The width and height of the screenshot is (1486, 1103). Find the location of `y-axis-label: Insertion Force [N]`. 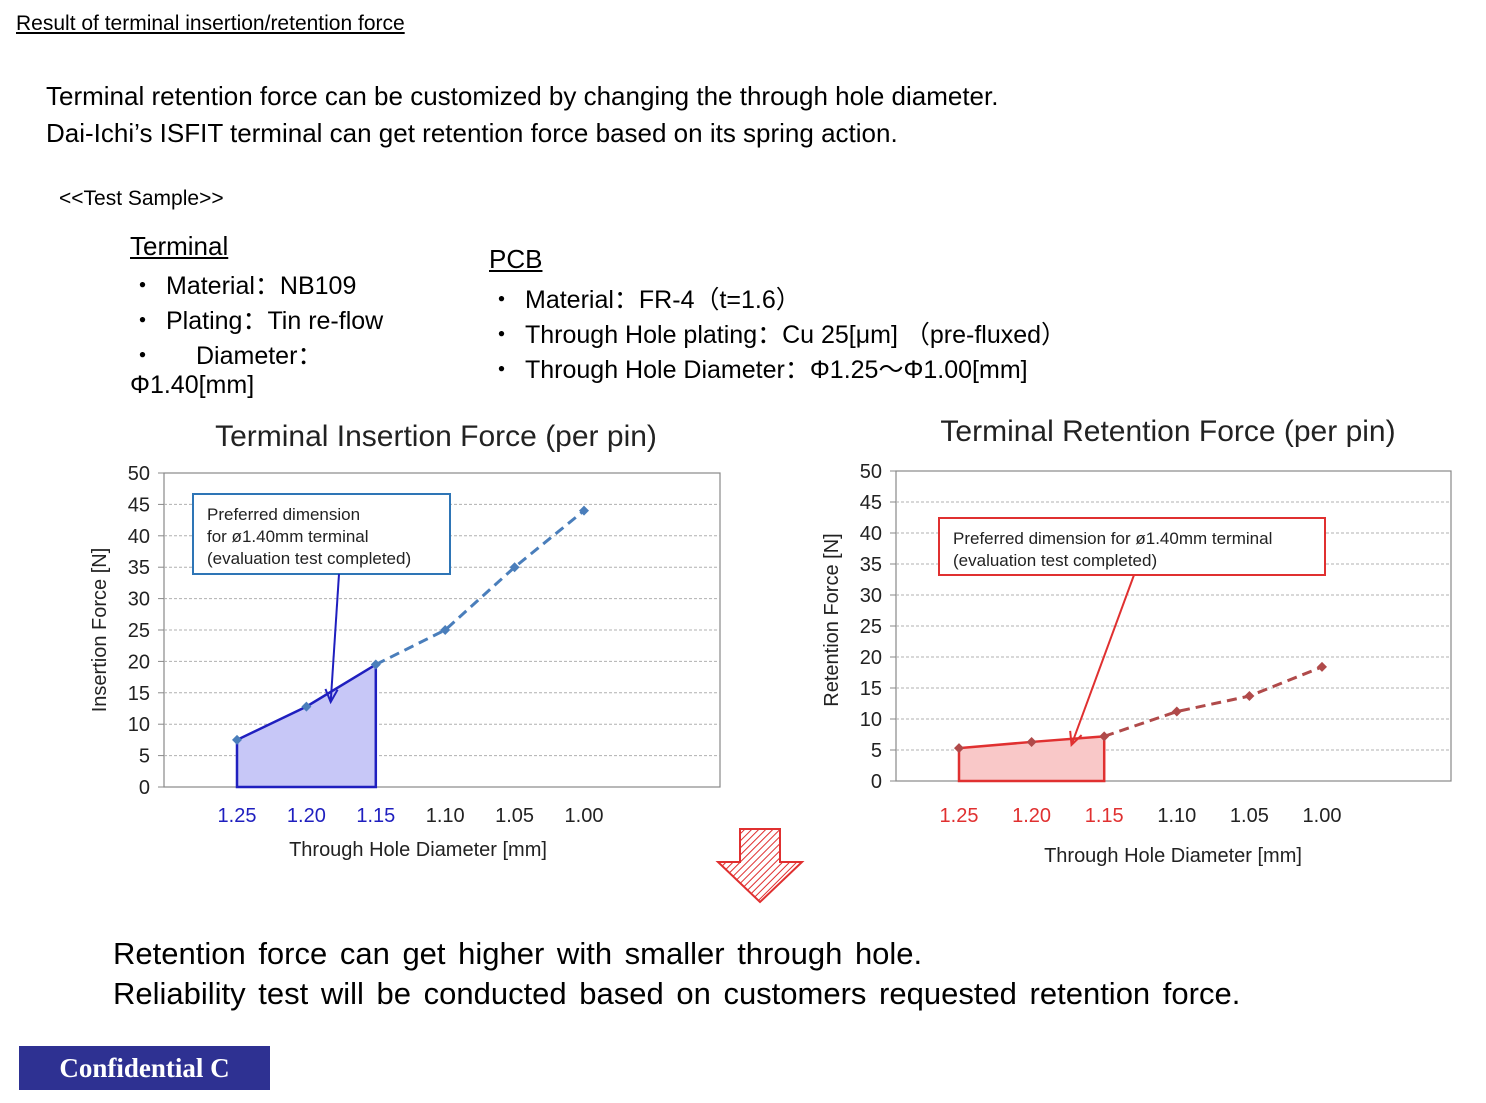

y-axis-label: Insertion Force [N] is located at coordinates (100, 630).